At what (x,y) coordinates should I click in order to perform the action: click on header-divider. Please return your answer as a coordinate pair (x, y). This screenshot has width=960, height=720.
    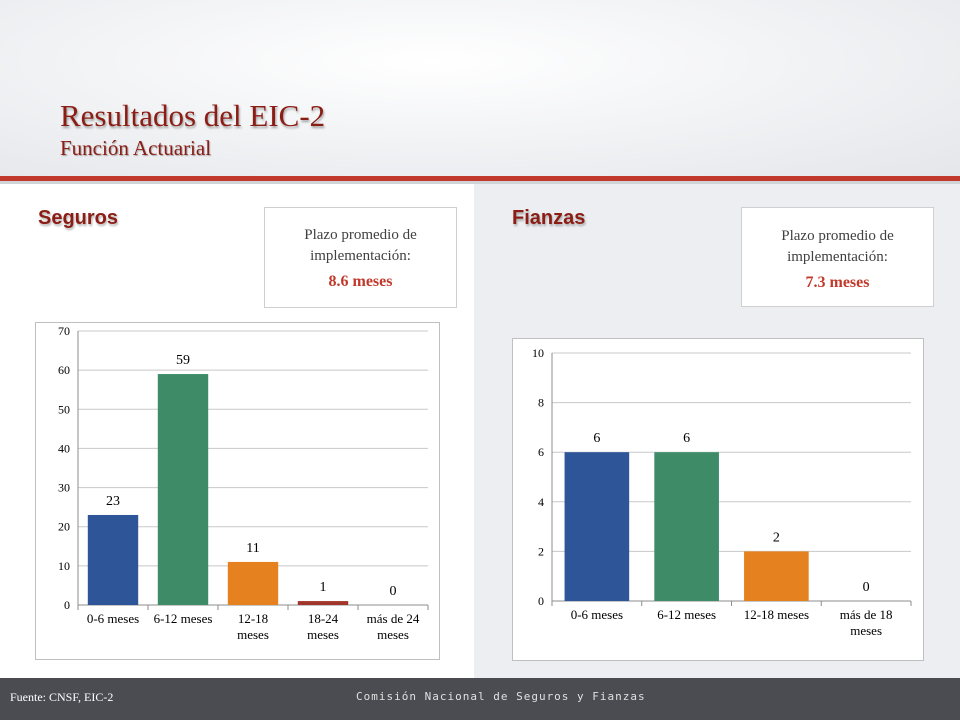
    Looking at the image, I should click on (480, 178).